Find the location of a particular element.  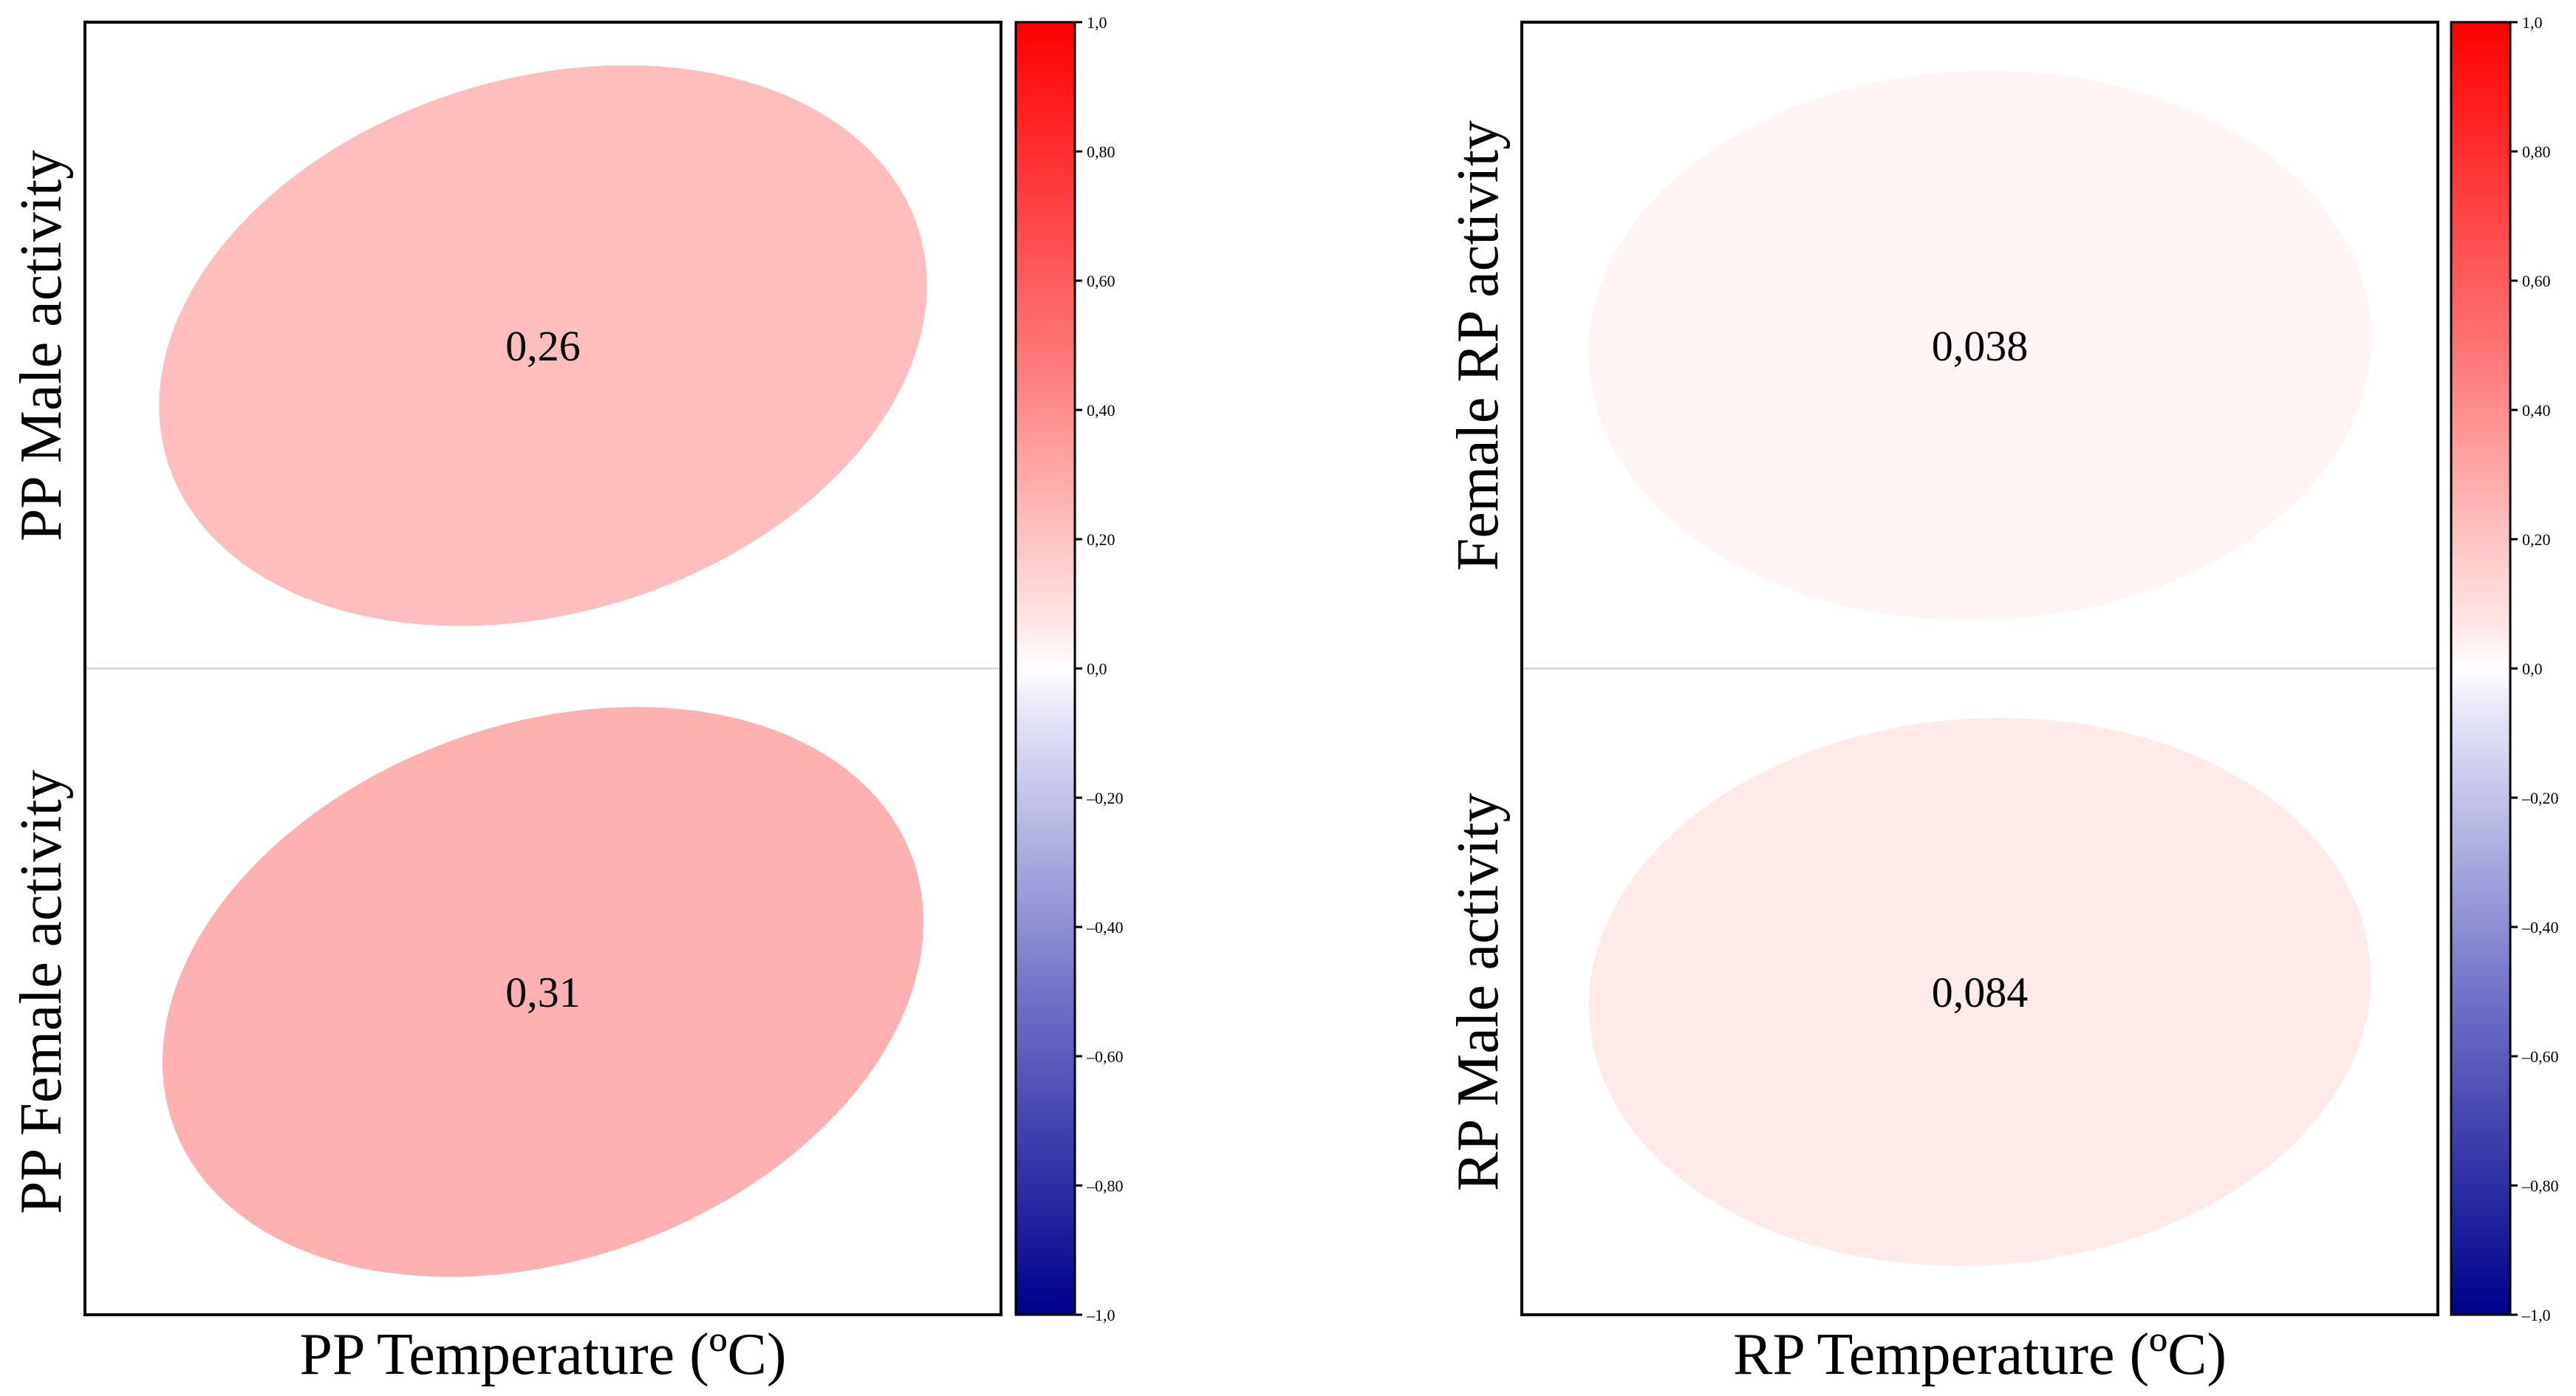

colorbar-rp-tick-label: 0,60 is located at coordinates (2536, 281).